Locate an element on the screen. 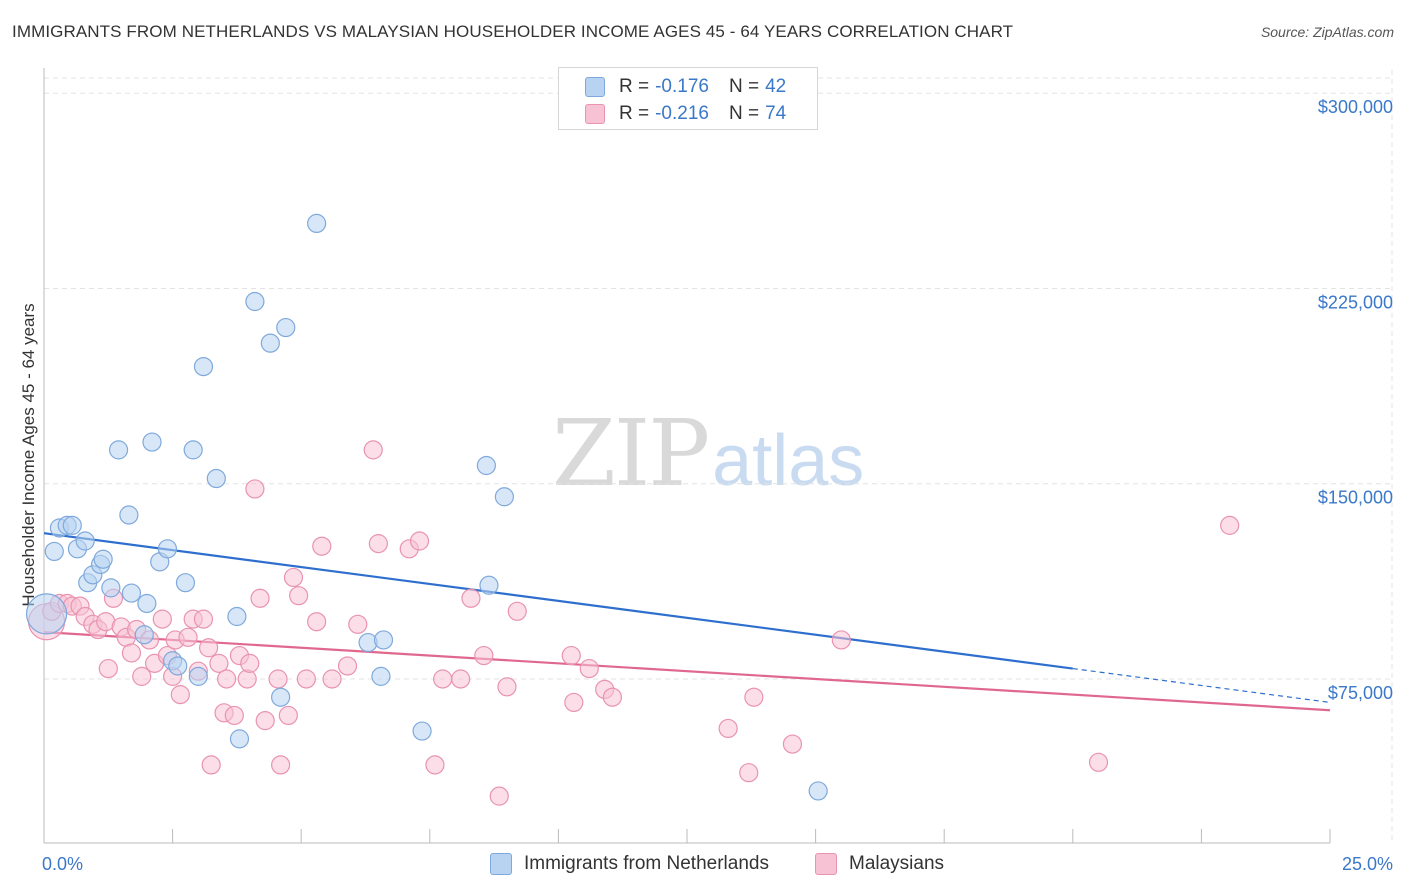  legend-row-netherlands: R = -0.176 N = 42 is located at coordinates (685, 87).